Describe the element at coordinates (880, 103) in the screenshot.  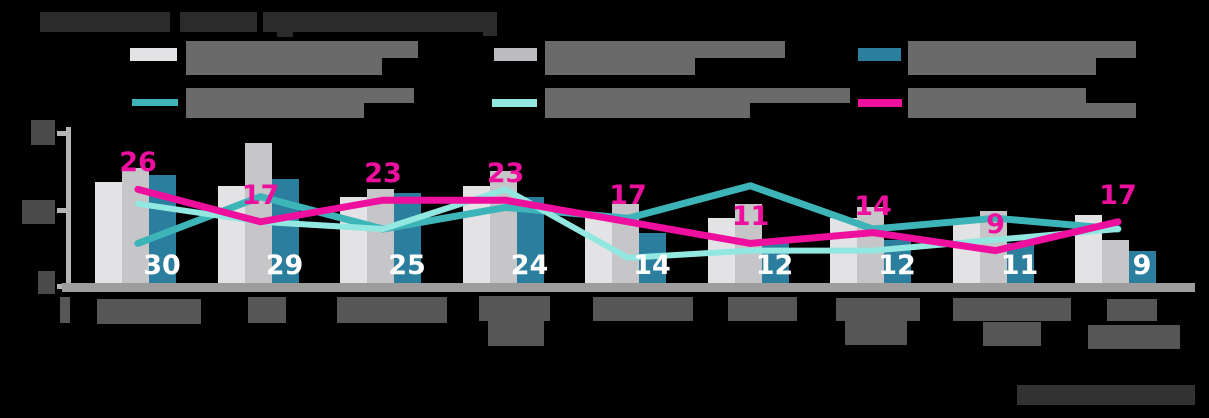
I see `line-swatch-line-magenta` at that location.